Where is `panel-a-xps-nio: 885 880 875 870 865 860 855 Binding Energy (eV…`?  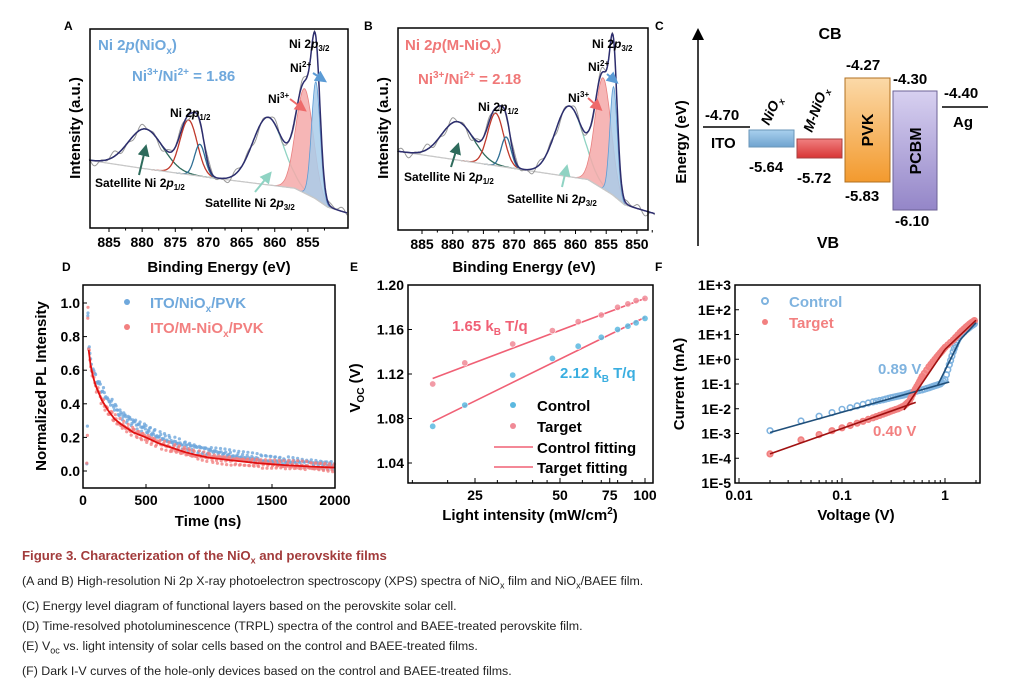 panel-a-xps-nio: 885 880 875 870 865 860 855 Binding Energy (eV… is located at coordinates (208, 152).